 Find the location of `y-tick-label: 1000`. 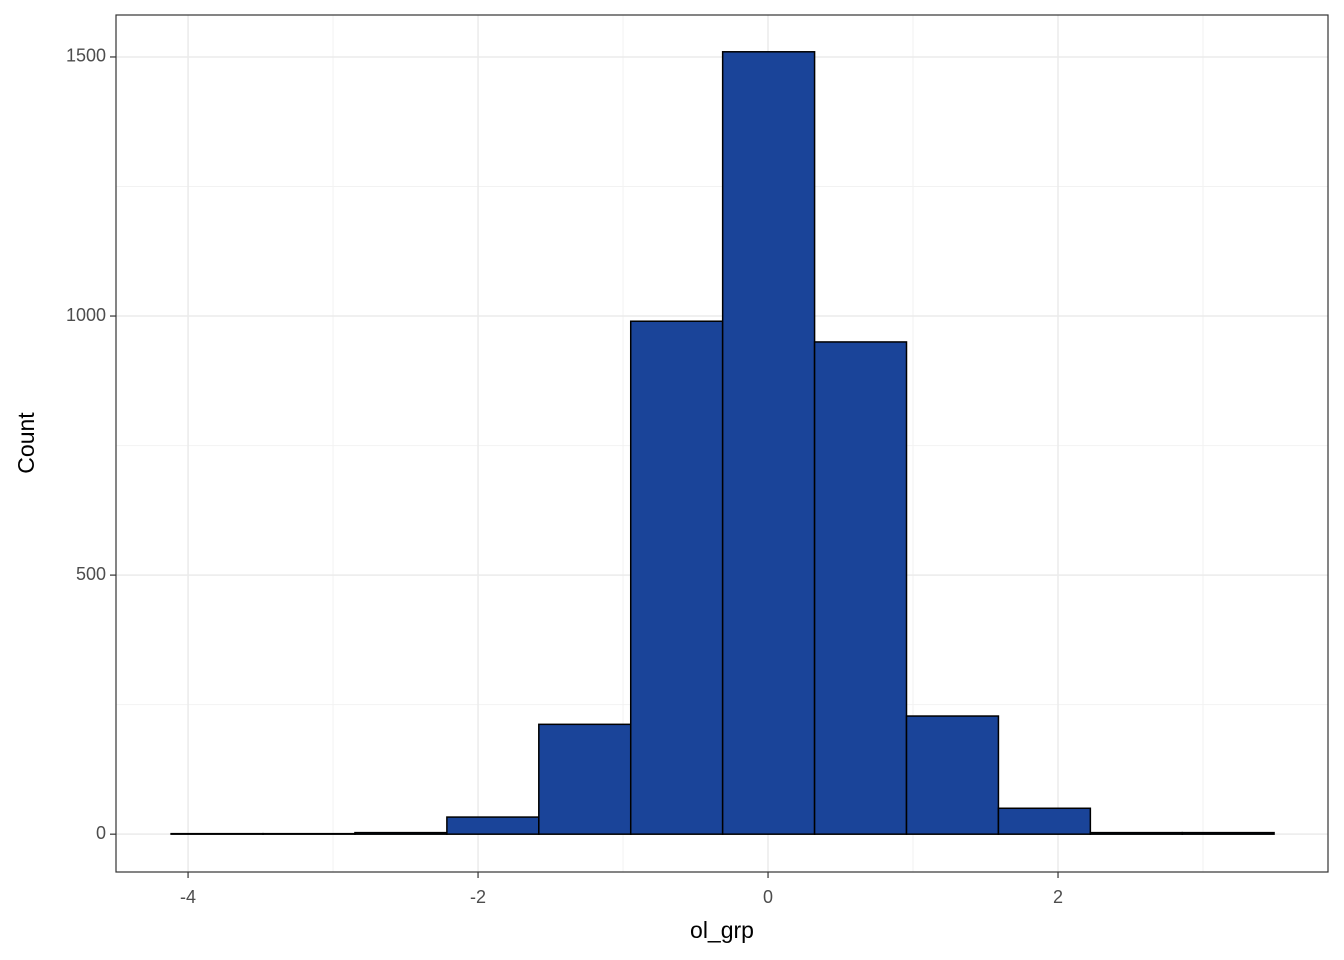

y-tick-label: 1000 is located at coordinates (86, 315).